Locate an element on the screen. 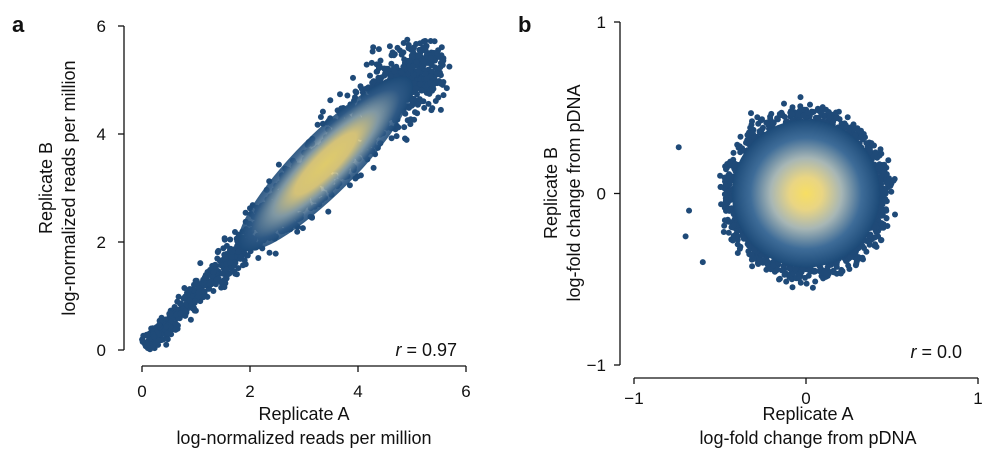 The image size is (1000, 472). panel-a-ylabel-line2: log-normalized reads per million is located at coordinates (69, 187).